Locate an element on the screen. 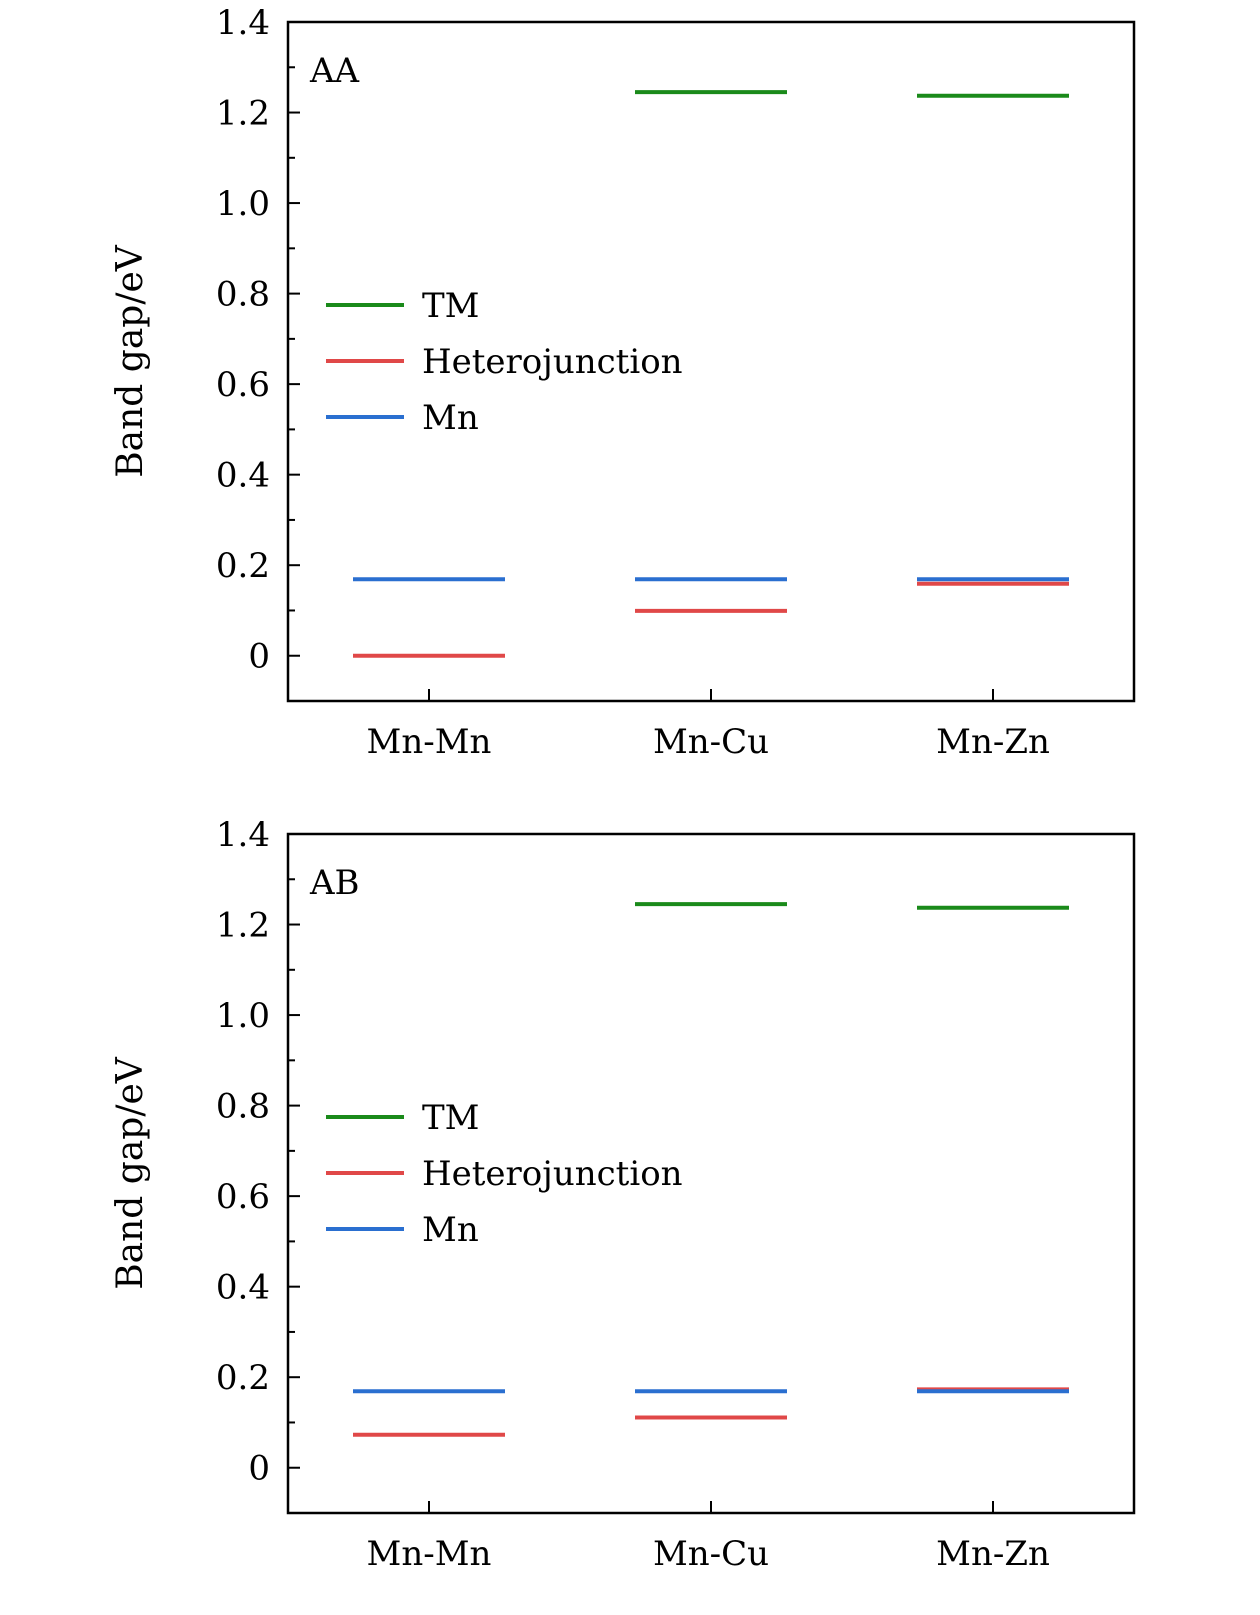 Image resolution: width=1260 pixels, height=1615 pixels. chart2-y-tick-label: 0.4 is located at coordinates (243, 1288).